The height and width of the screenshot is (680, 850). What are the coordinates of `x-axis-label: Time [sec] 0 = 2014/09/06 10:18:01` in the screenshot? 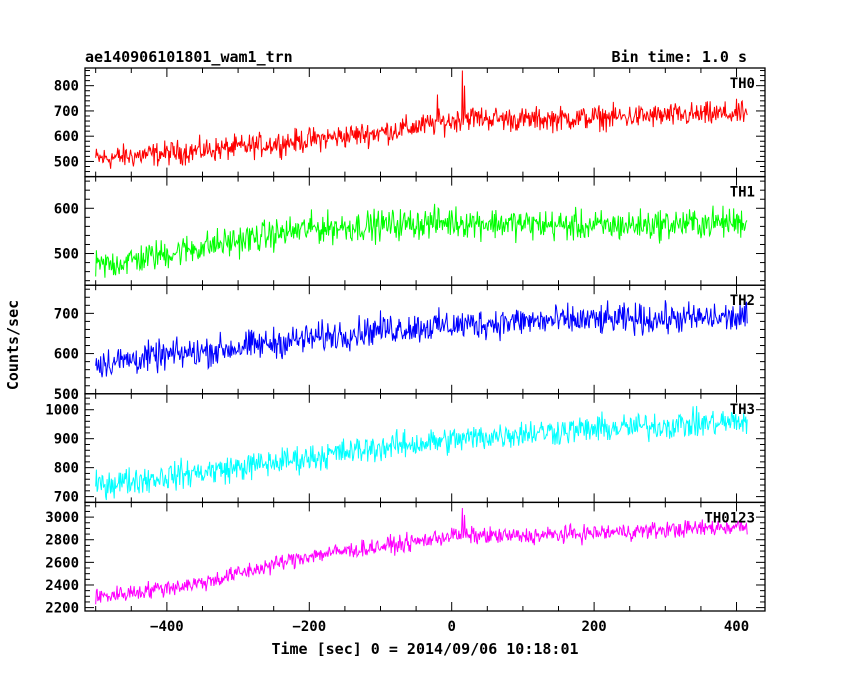 It's located at (424, 649).